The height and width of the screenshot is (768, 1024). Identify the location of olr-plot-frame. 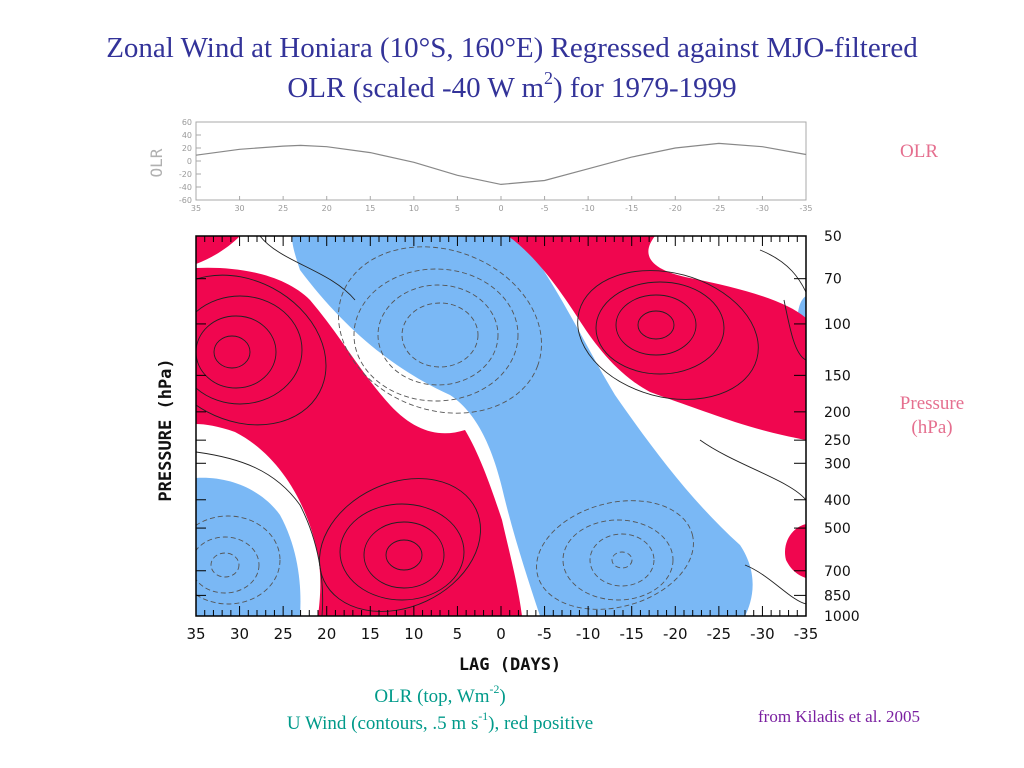
(501, 161).